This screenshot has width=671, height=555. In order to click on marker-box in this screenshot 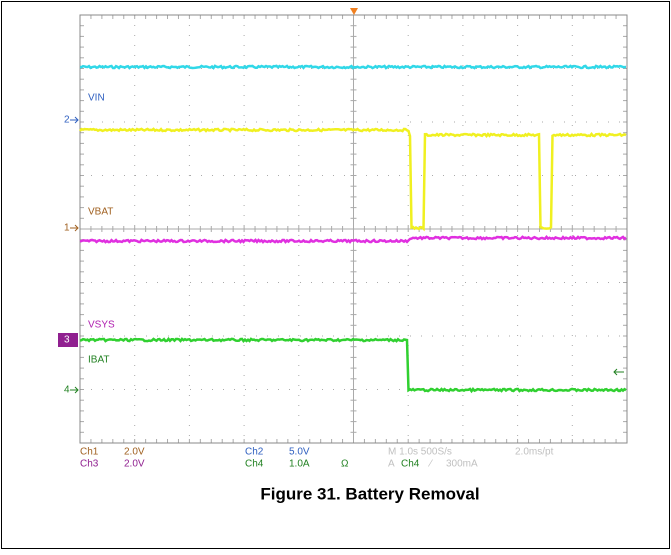, I will do `click(68, 340)`.